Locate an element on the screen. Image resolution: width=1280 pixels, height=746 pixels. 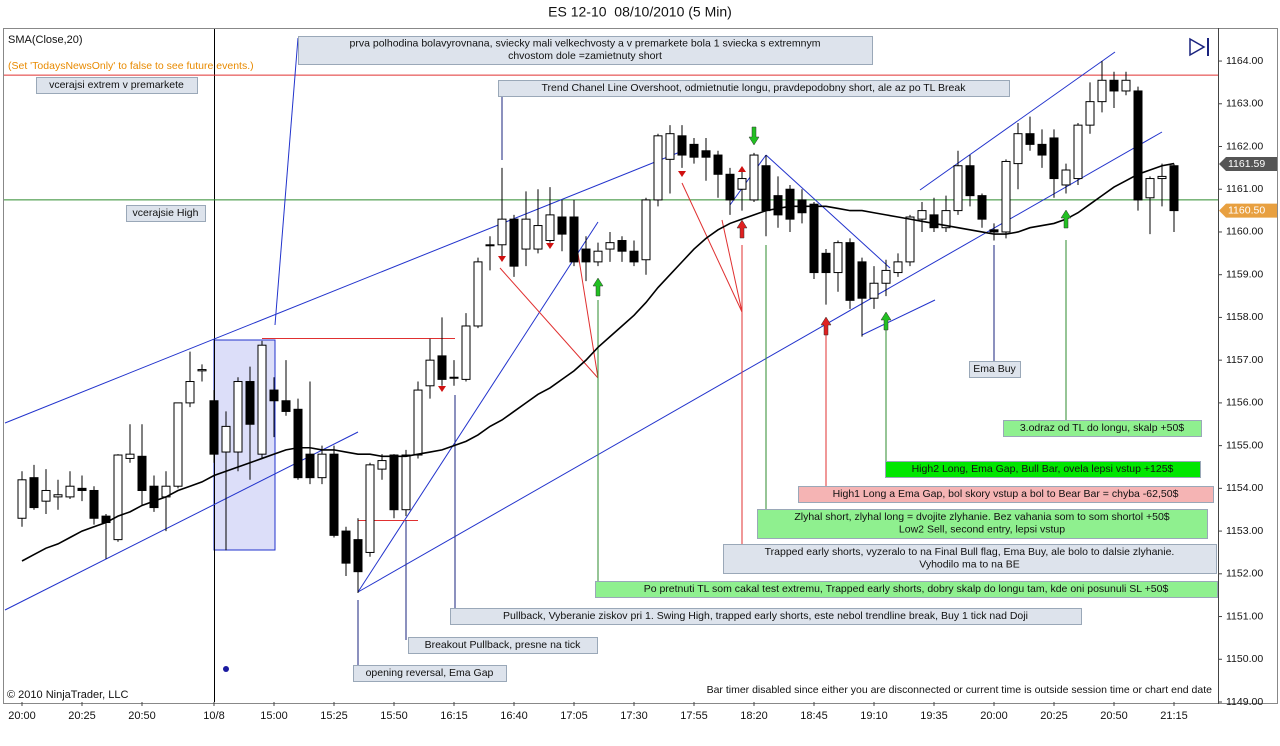
price-marker-label: 1161.59 is located at coordinates (1246, 164).